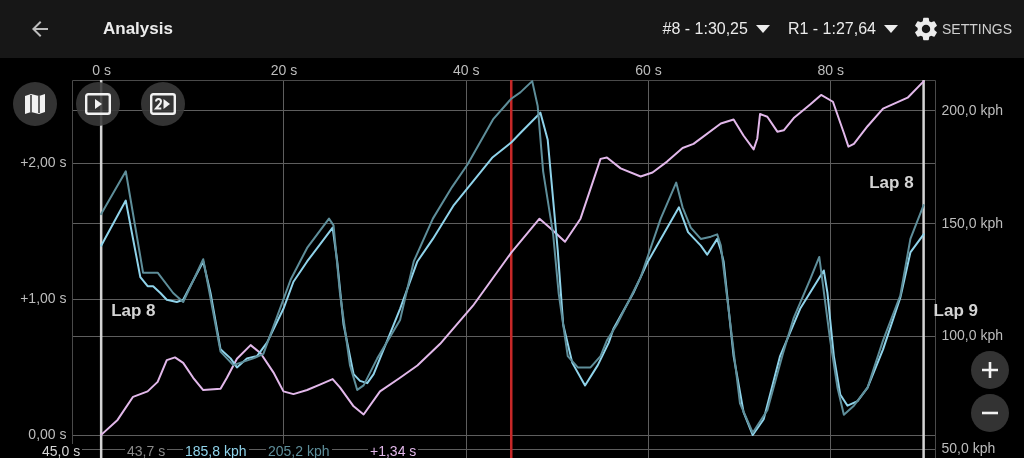 Image resolution: width=1024 pixels, height=458 pixels. I want to click on x-tick-label: 20 s, so click(284, 69).